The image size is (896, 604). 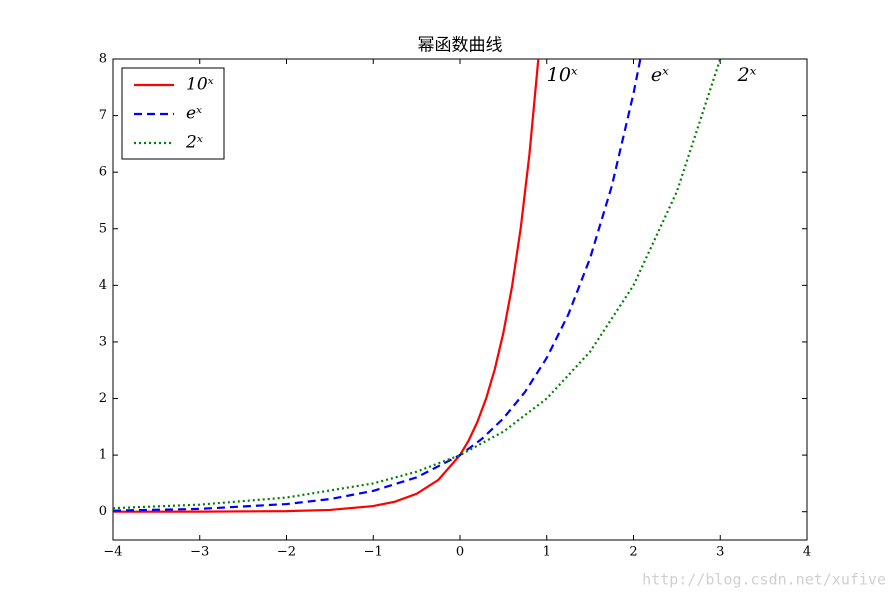 I want to click on x-tick-label: 4, so click(x=807, y=552).